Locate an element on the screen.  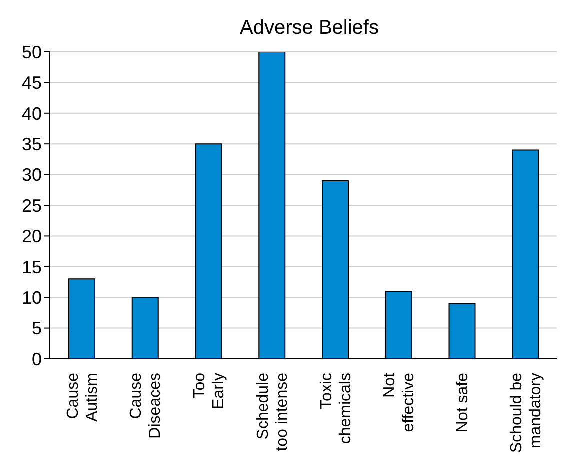
x-tick-label: Schedule too intense is located at coordinates (272, 412).